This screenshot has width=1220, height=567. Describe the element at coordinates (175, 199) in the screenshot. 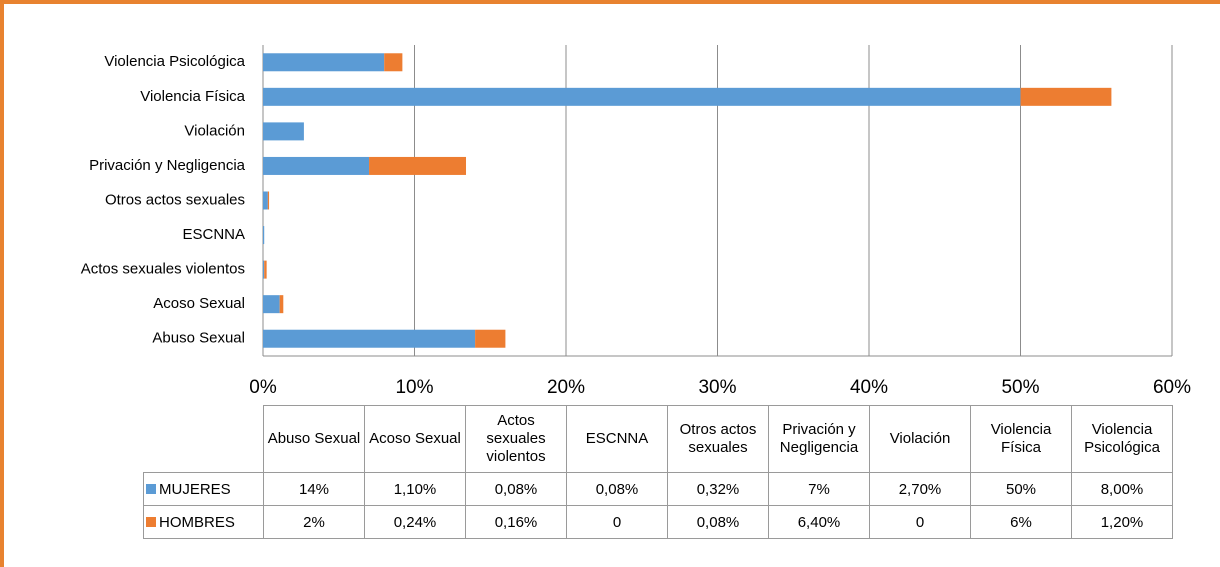

I see `y-tick-label: Otros actos sexuales` at that location.